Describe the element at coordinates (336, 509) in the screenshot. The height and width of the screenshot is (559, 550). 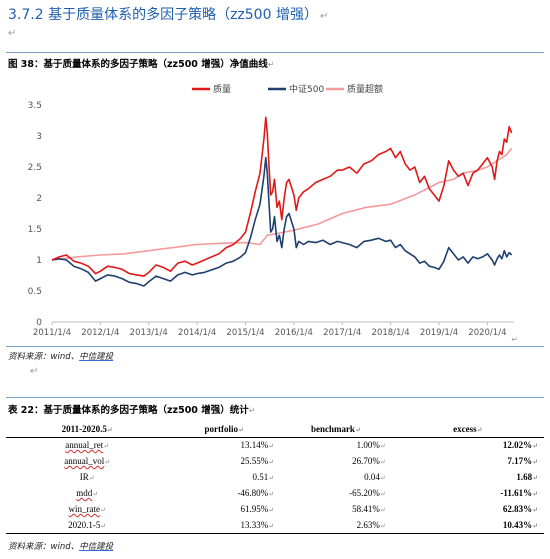
I see `cell-benchmark: 58.41%↵` at that location.